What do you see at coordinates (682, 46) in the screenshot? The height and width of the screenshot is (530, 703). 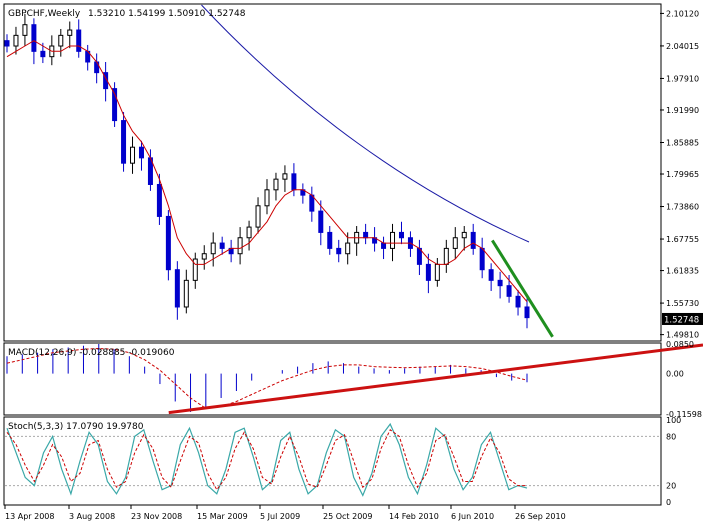 I see `price-axis-label: 2.04015` at bounding box center [682, 46].